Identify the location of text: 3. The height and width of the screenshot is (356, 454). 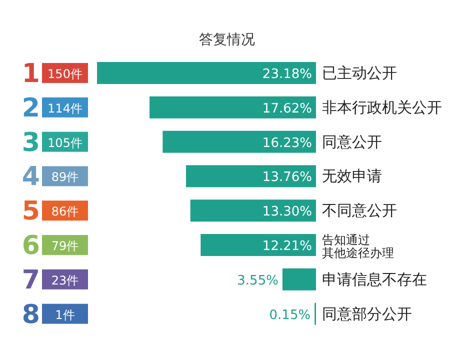
(31, 143).